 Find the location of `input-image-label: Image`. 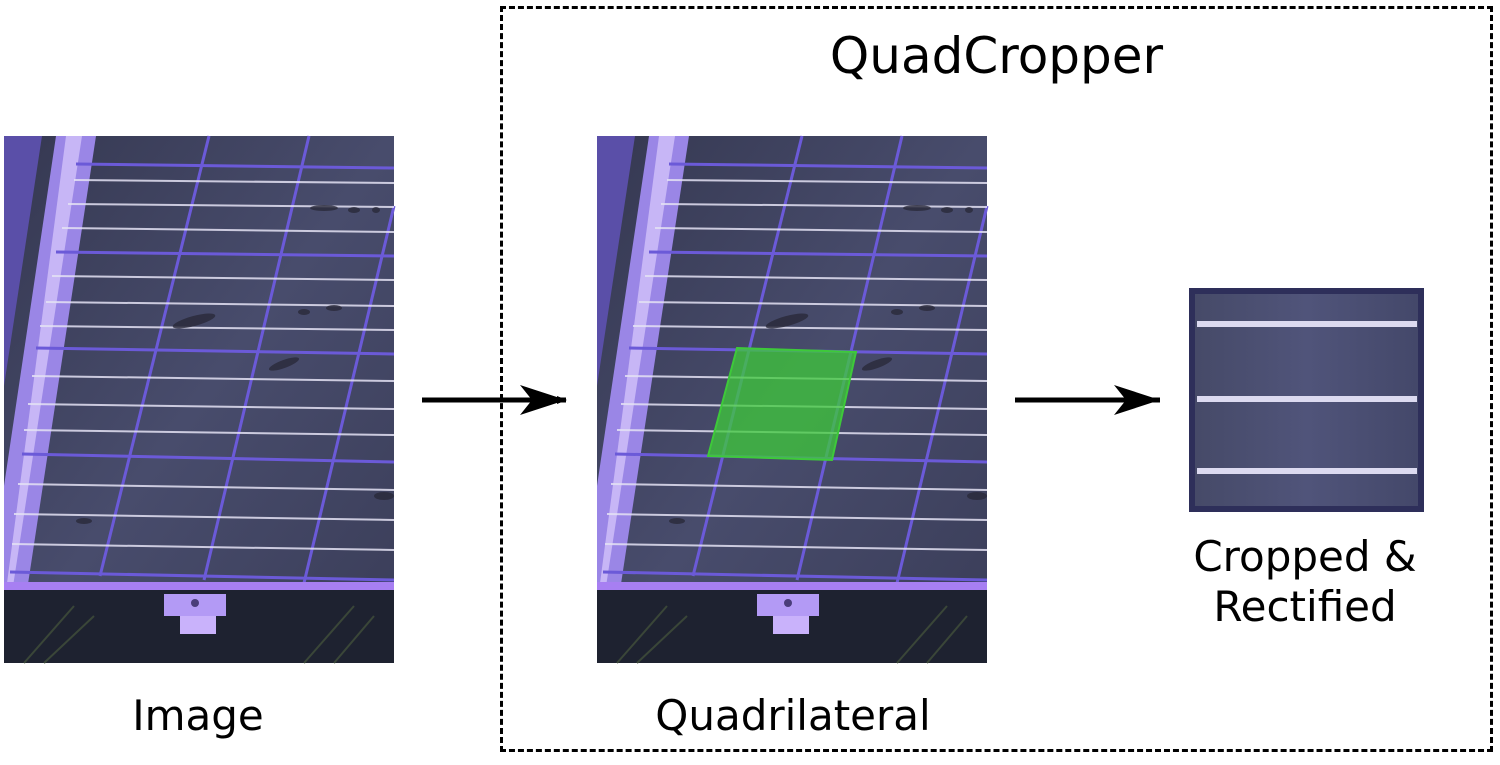

input-image-label: Image is located at coordinates (198, 715).